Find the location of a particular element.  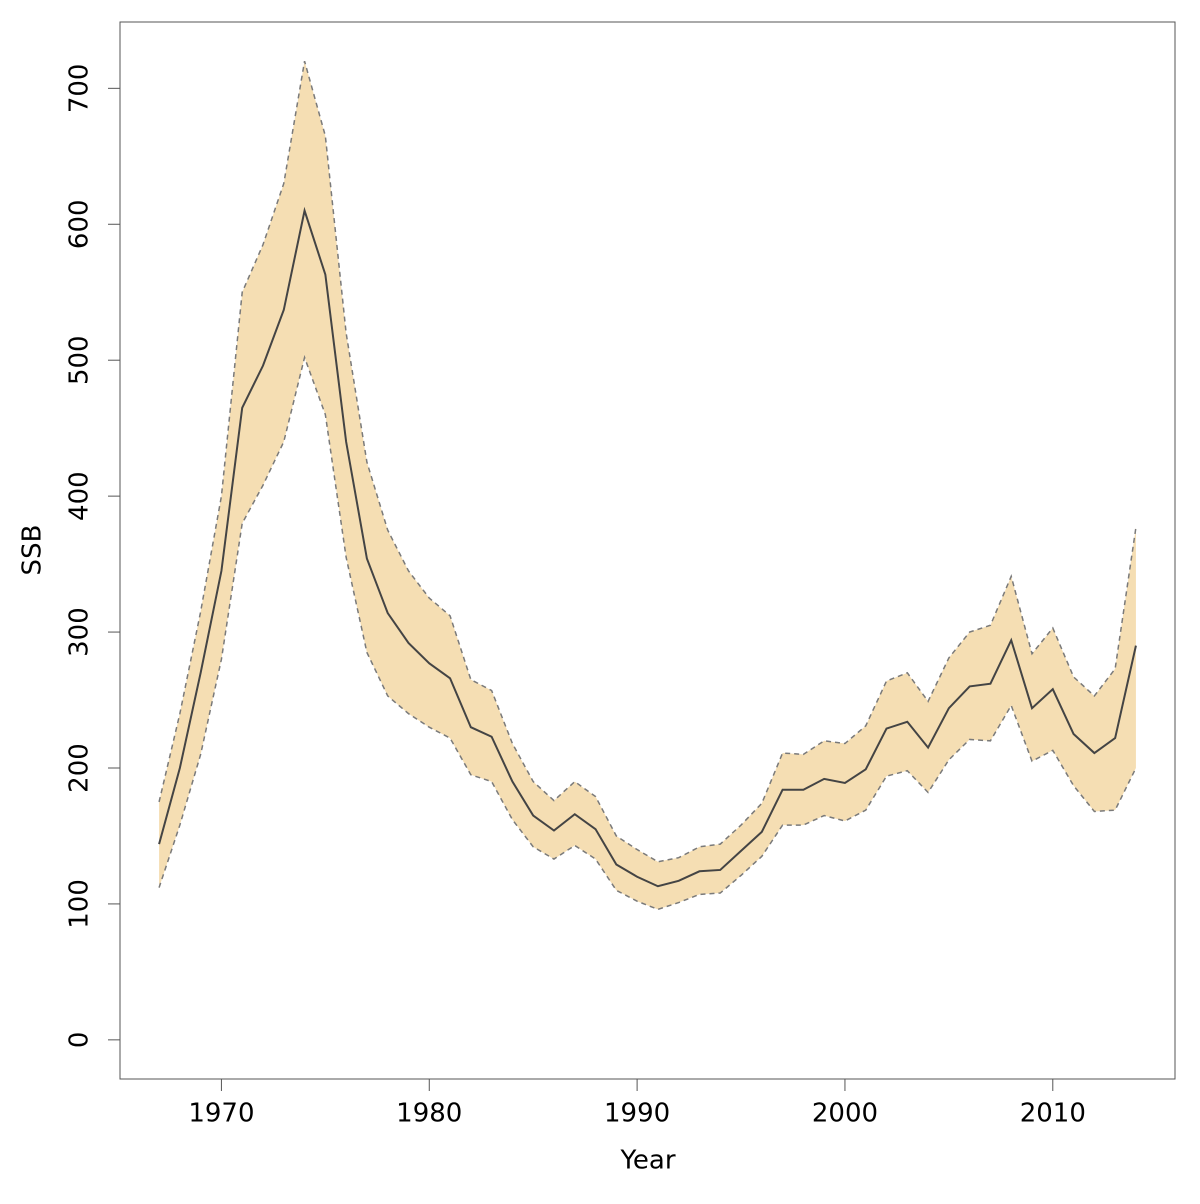

x-tick-label: 1990 is located at coordinates (637, 1114).